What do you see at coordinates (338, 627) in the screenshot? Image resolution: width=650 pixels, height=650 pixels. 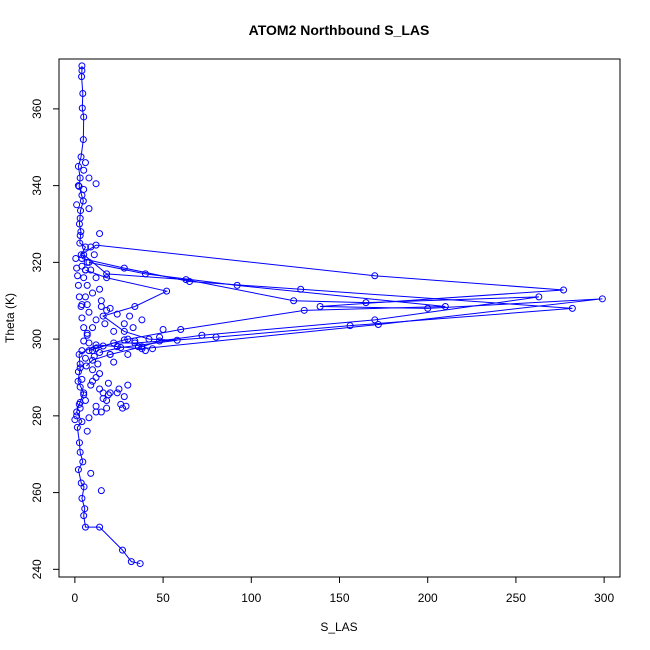 I see `x-axis-label: S_LAS` at bounding box center [338, 627].